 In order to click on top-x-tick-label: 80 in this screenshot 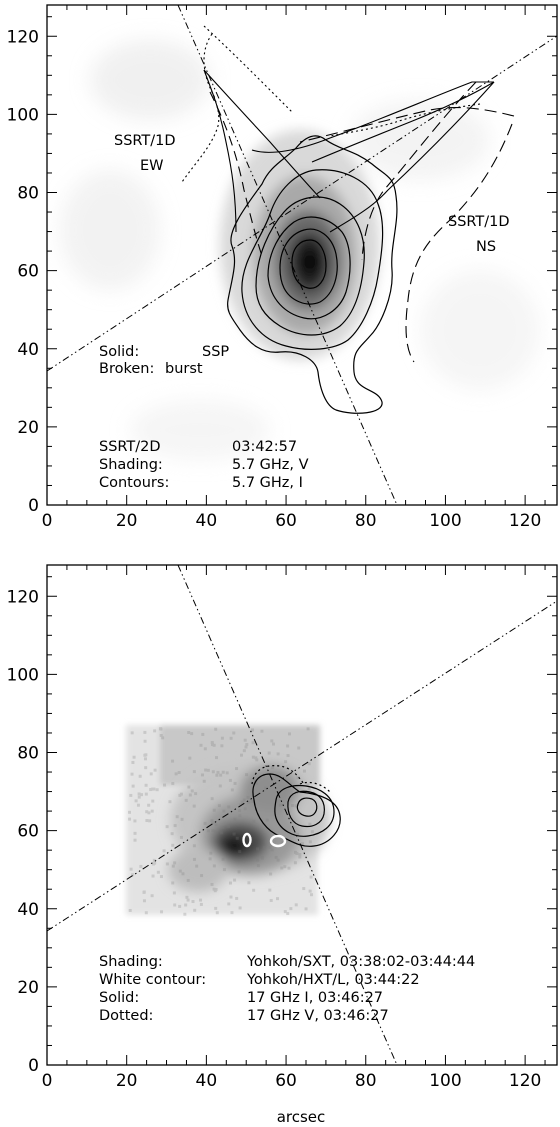, I will do `click(366, 521)`.